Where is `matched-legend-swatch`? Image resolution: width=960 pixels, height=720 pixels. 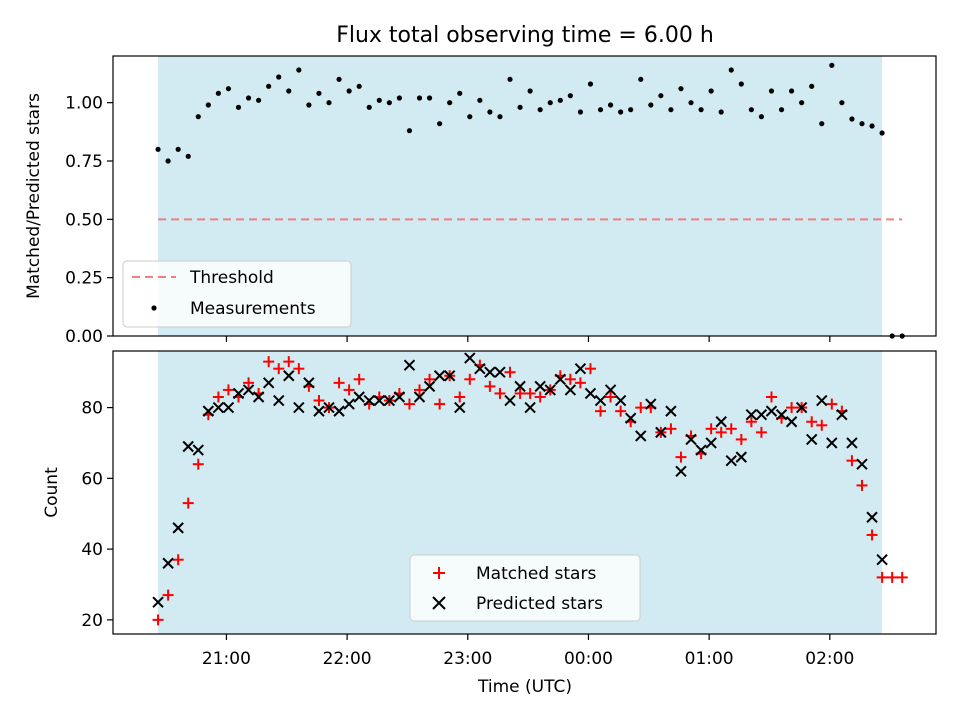 matched-legend-swatch is located at coordinates (439, 573).